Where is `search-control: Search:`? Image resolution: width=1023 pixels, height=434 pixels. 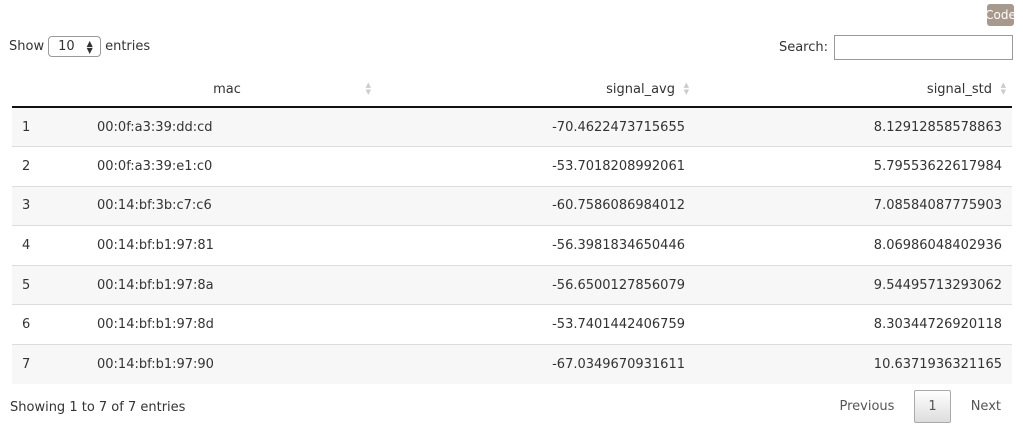
search-control: Search: is located at coordinates (896, 47).